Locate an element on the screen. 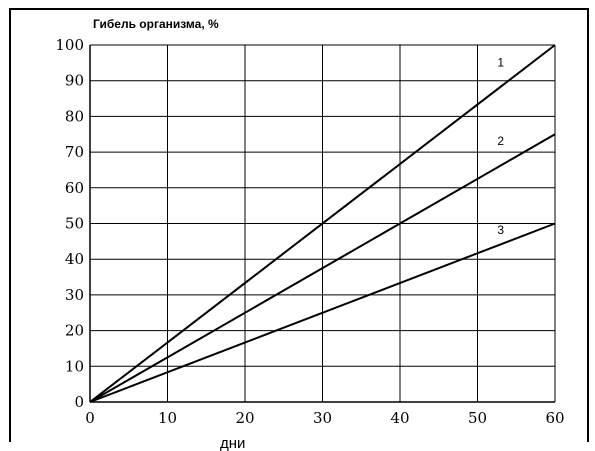 The width and height of the screenshot is (595, 451). series-label-3: 3 is located at coordinates (500, 230).